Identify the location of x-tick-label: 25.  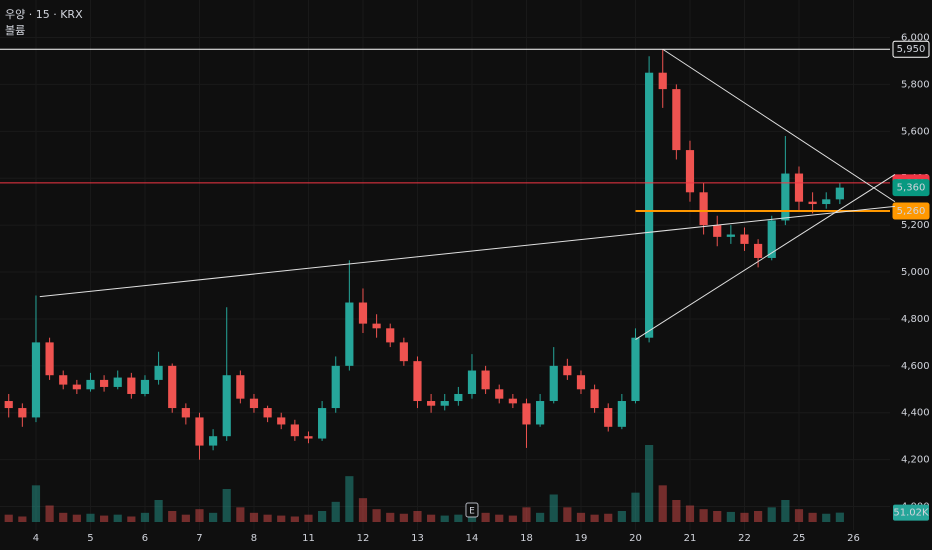
(799, 538).